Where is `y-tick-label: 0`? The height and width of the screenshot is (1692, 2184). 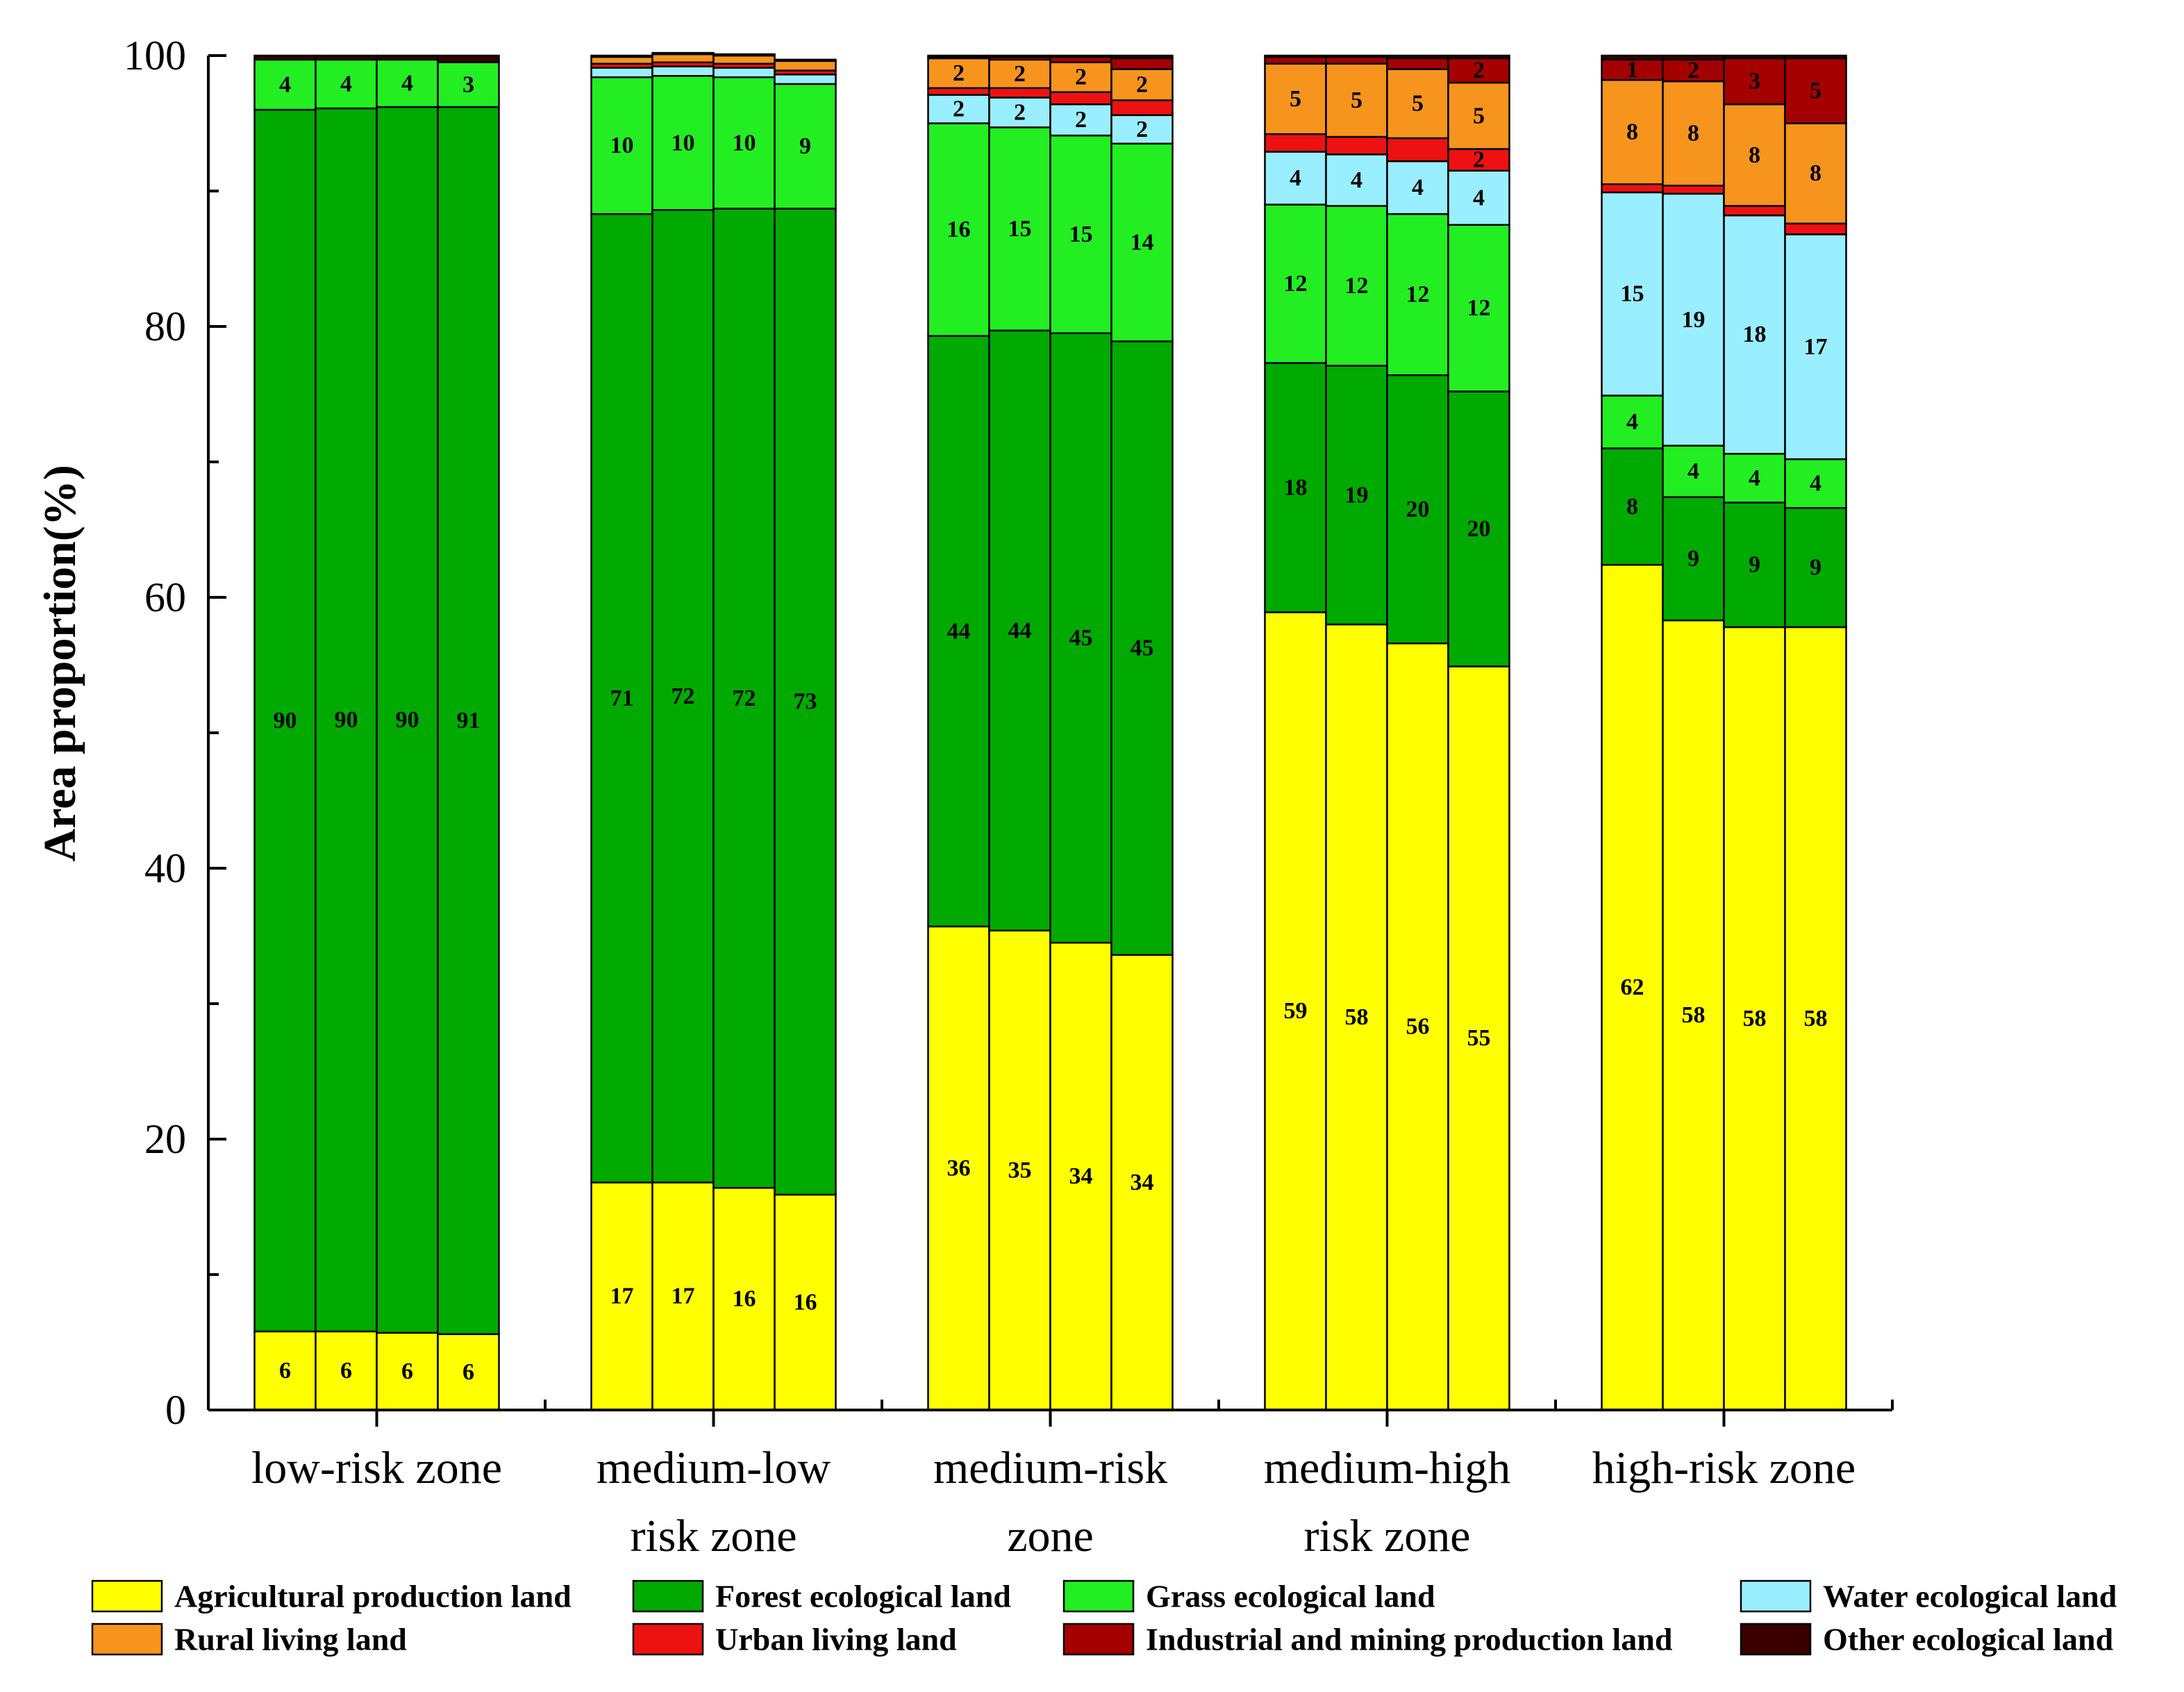
y-tick-label: 0 is located at coordinates (175, 1410).